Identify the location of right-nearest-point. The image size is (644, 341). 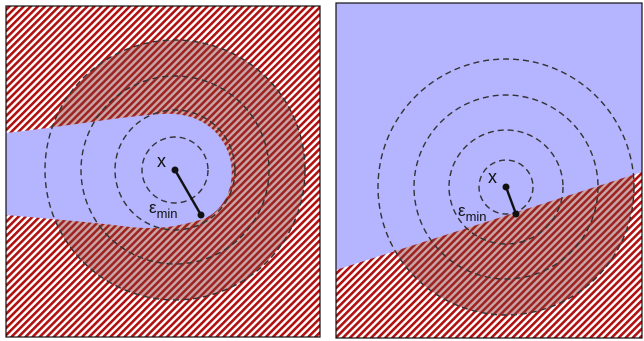
(516, 214).